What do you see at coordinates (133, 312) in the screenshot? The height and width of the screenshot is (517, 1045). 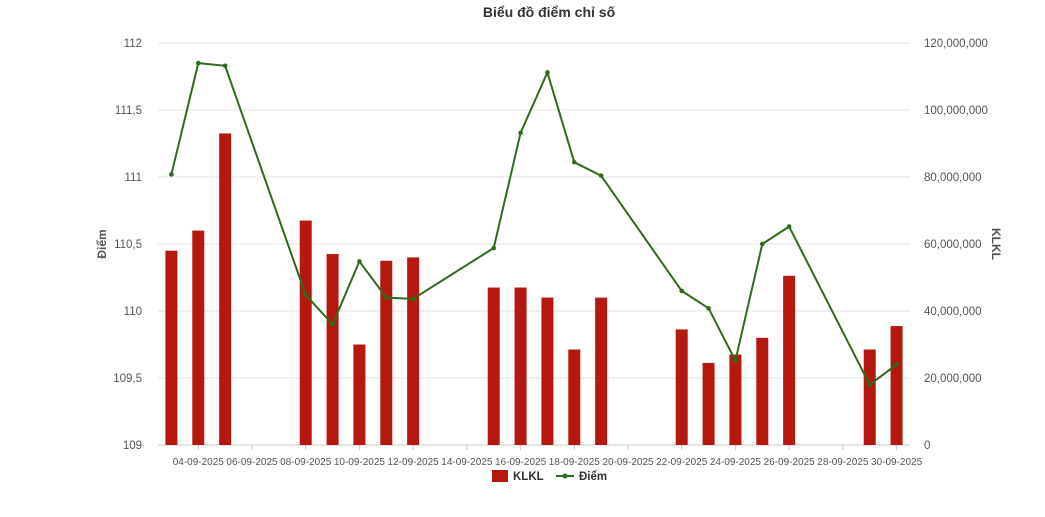 I see `left-tick-label: 110` at bounding box center [133, 312].